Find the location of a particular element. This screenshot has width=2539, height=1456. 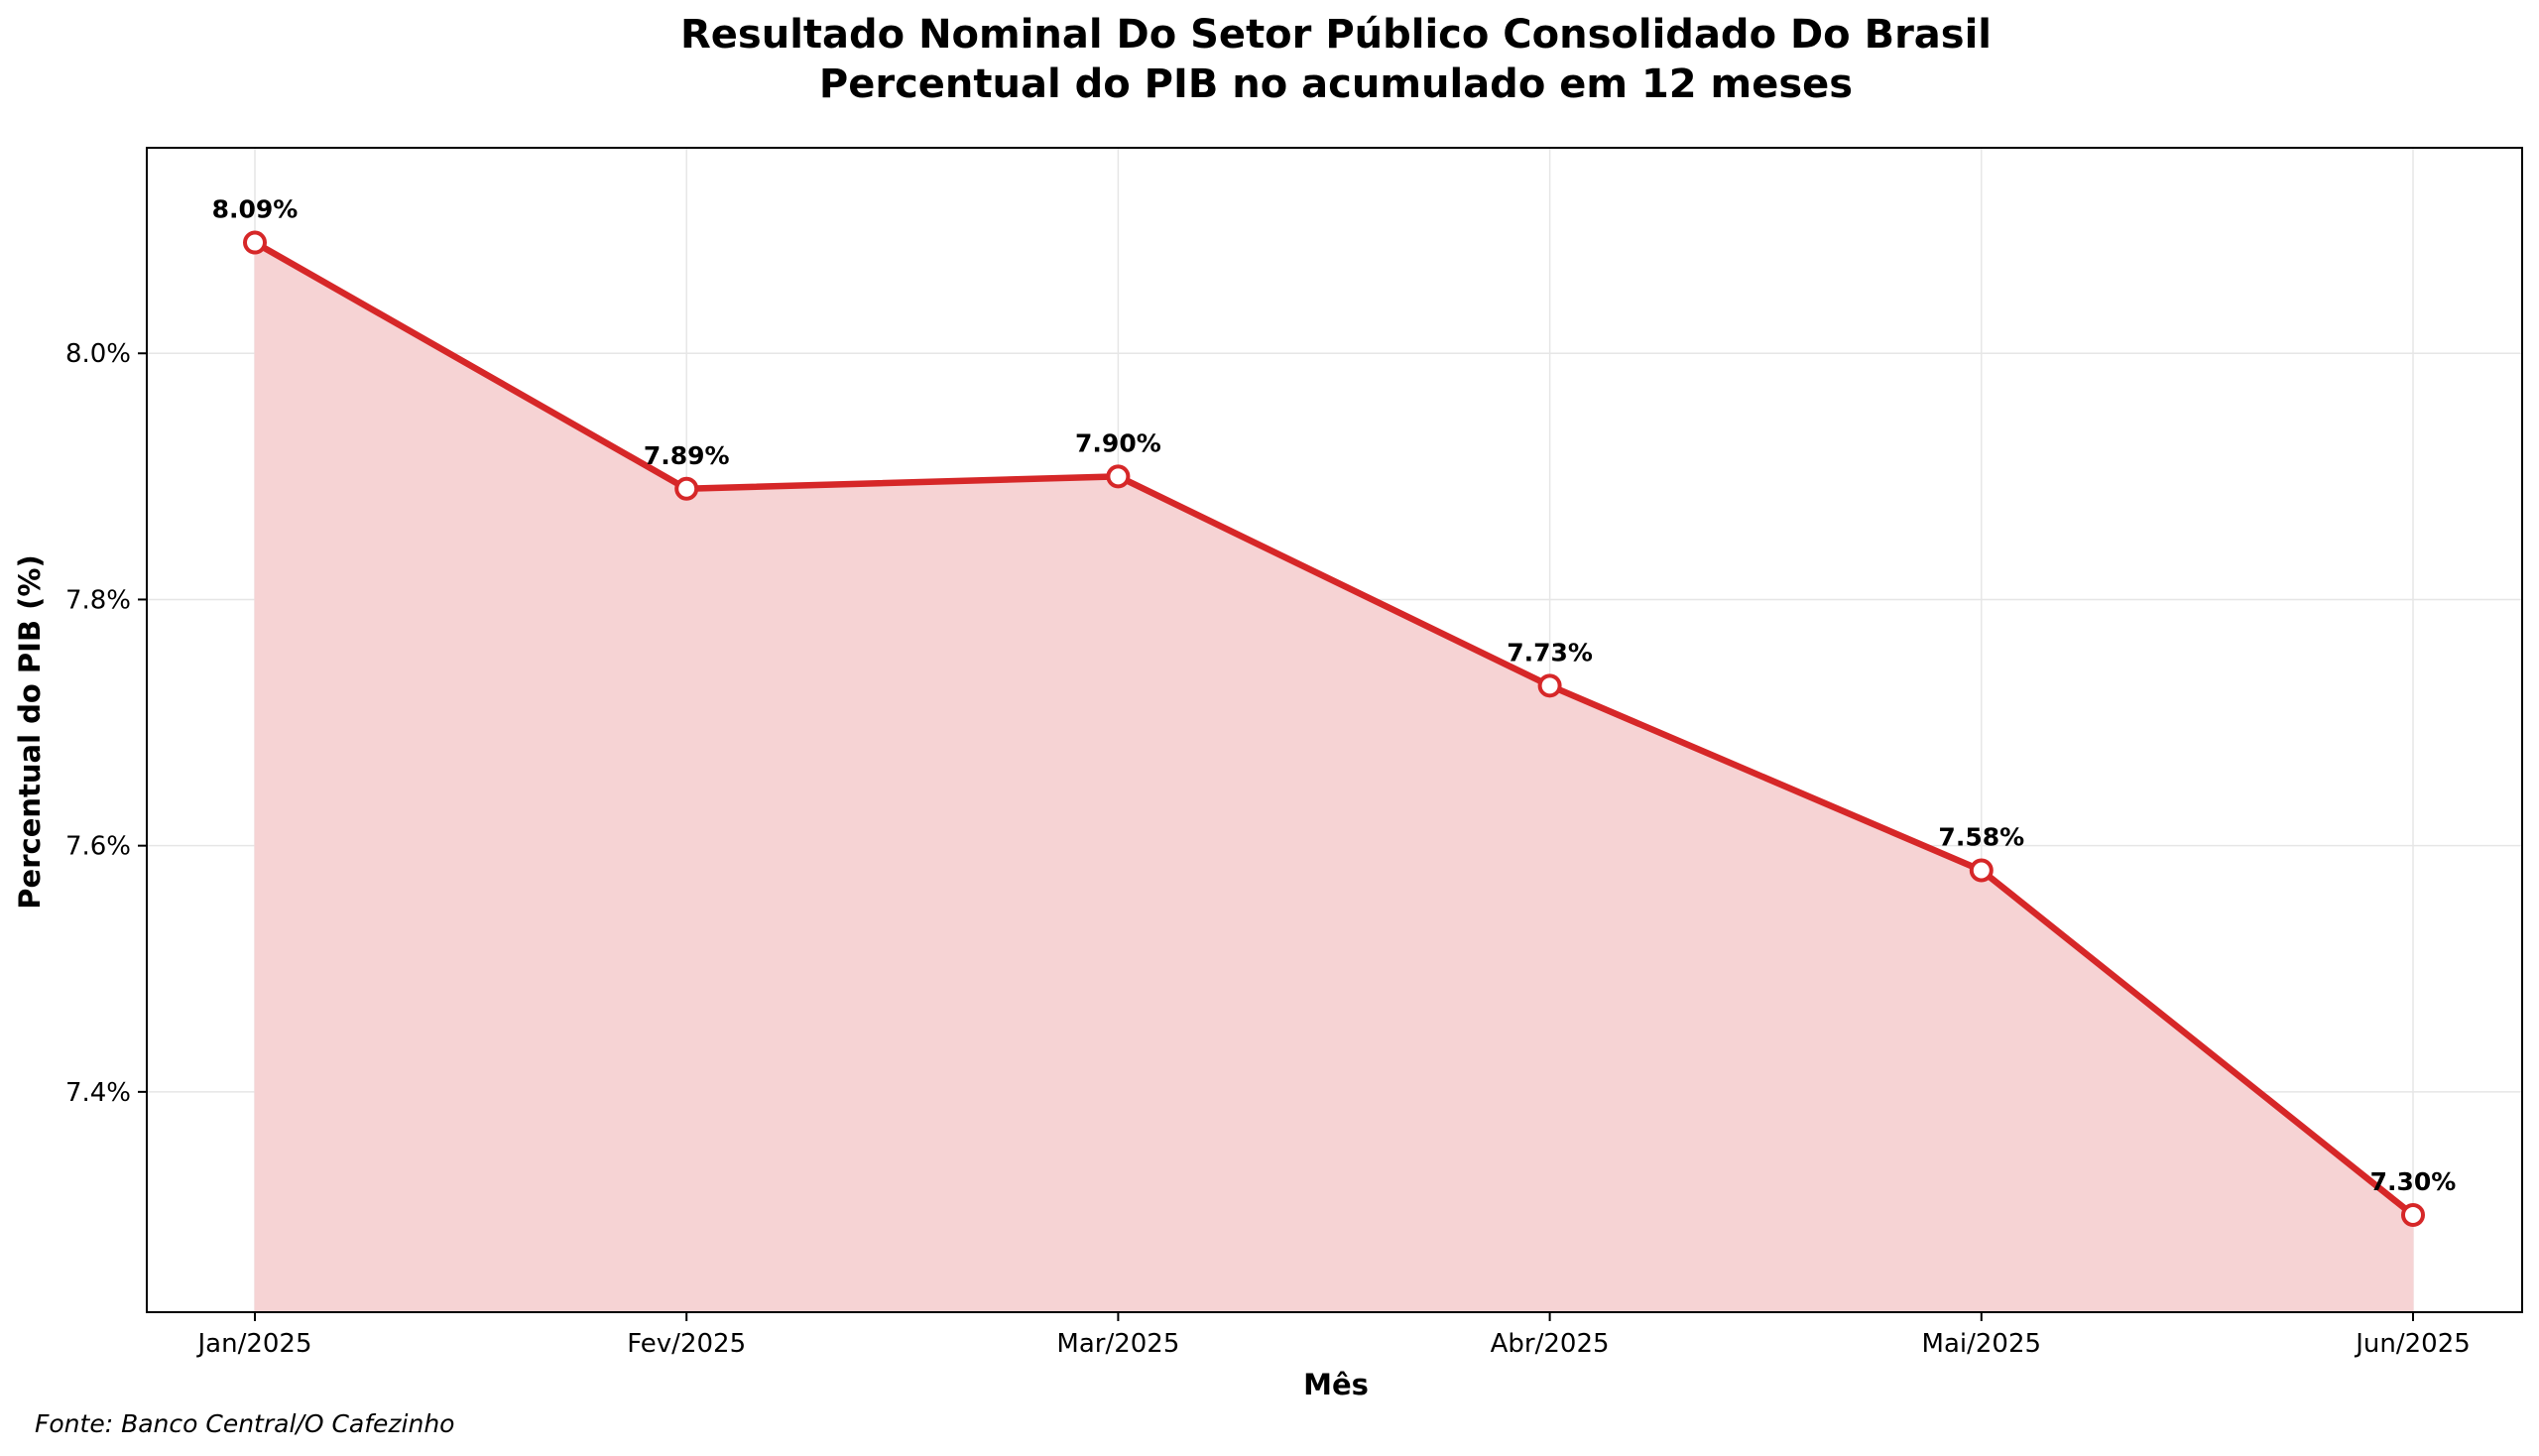

data-label: 7.89% is located at coordinates (687, 455).